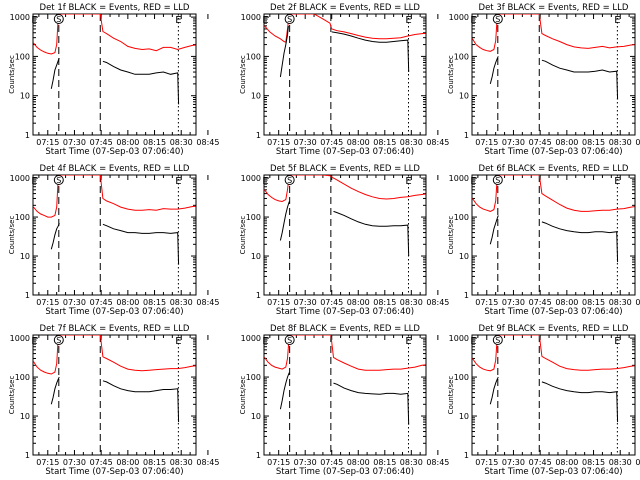  I want to click on panel-title: Det 7f BLACK = Events, RED = LLD, so click(115, 329).